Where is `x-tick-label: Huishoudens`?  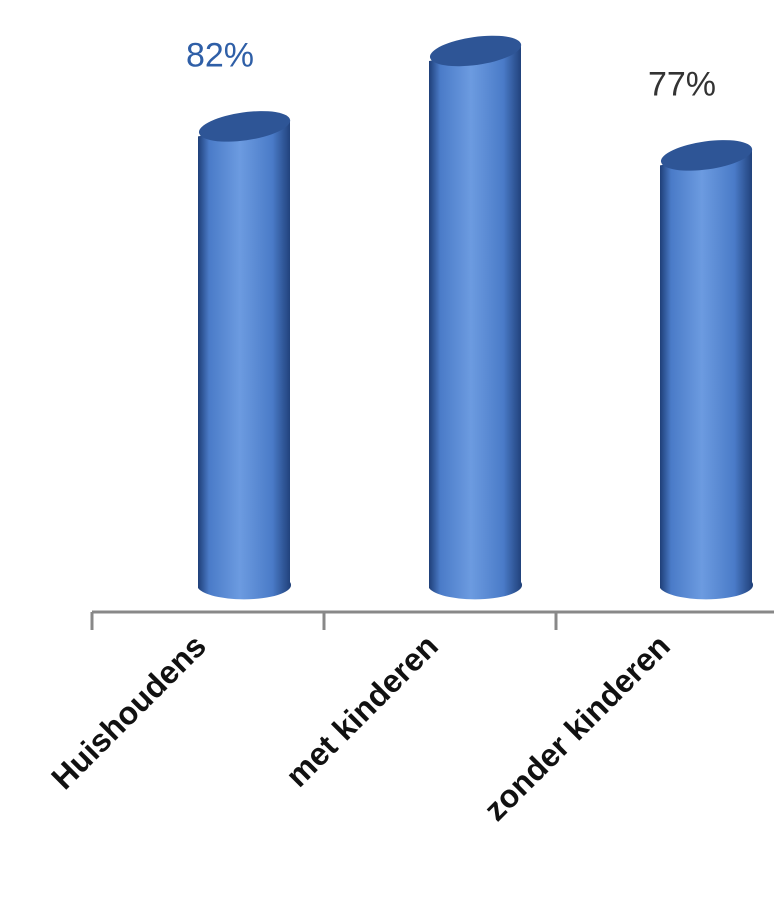
x-tick-label: Huishoudens is located at coordinates (128, 711).